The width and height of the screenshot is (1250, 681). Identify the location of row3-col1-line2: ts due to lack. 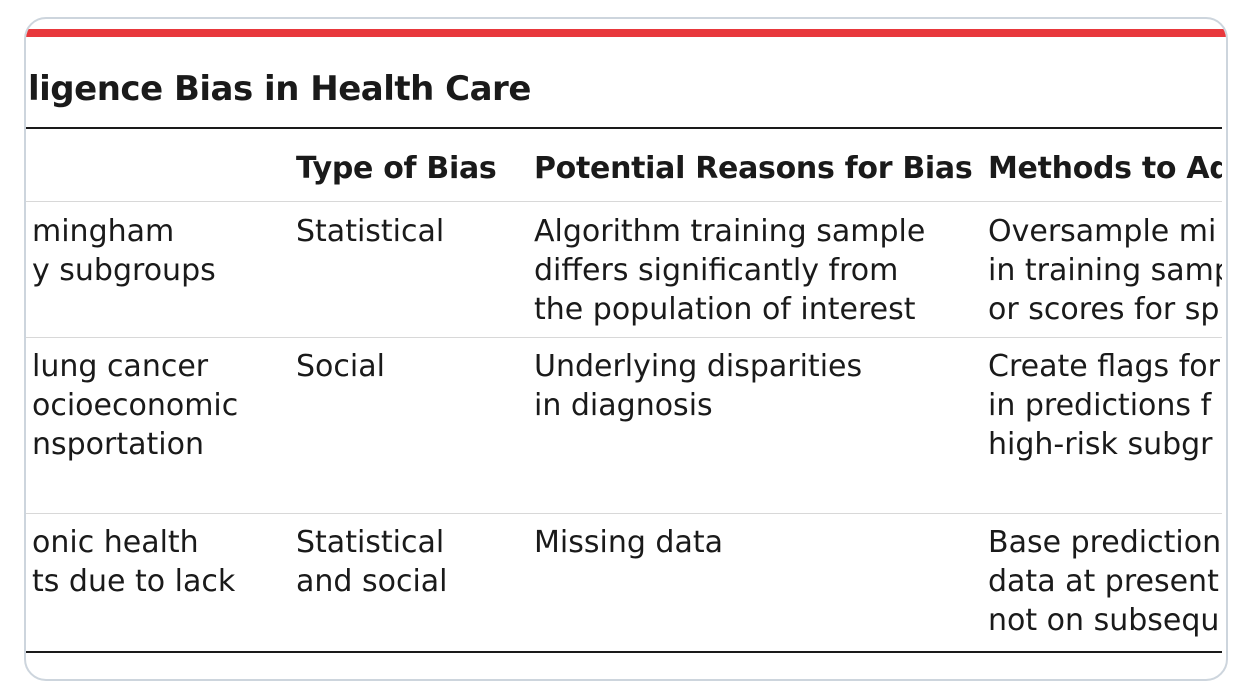
(134, 581).